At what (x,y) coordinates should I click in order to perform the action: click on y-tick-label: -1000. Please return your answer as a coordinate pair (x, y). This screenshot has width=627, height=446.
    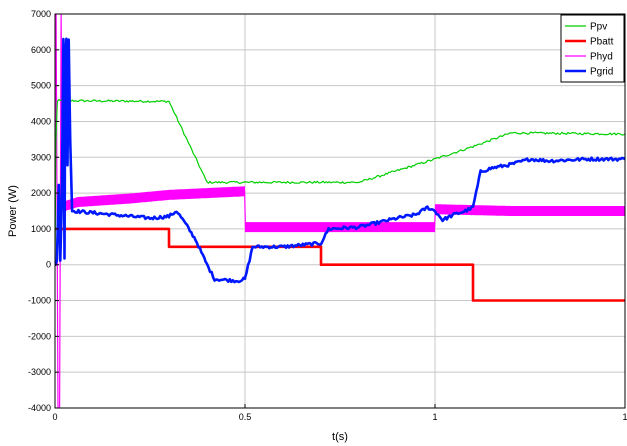
    Looking at the image, I should click on (39, 301).